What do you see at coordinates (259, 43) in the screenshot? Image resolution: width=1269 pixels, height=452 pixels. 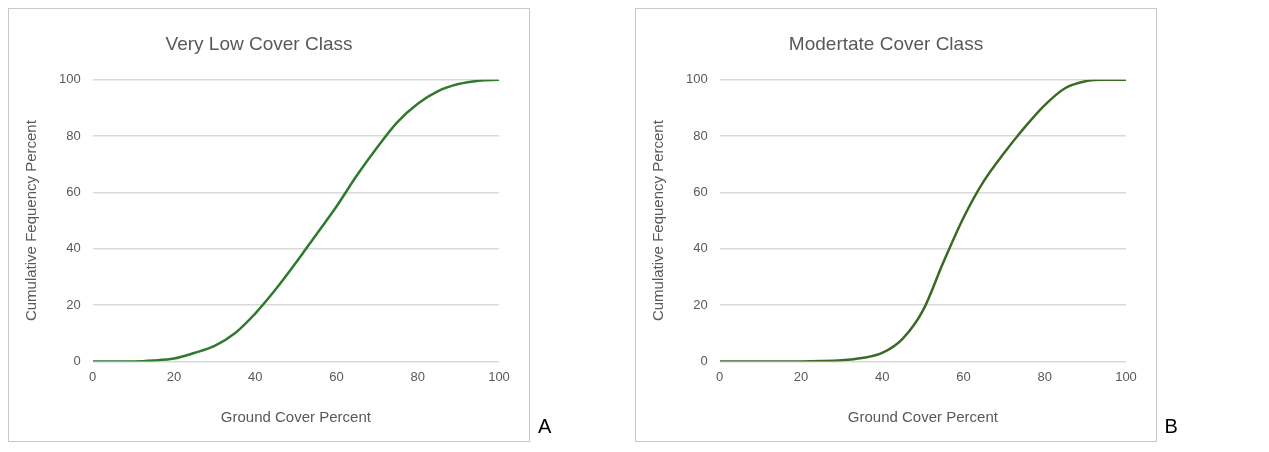 I see `chart-title: Very Low Cover Class` at bounding box center [259, 43].